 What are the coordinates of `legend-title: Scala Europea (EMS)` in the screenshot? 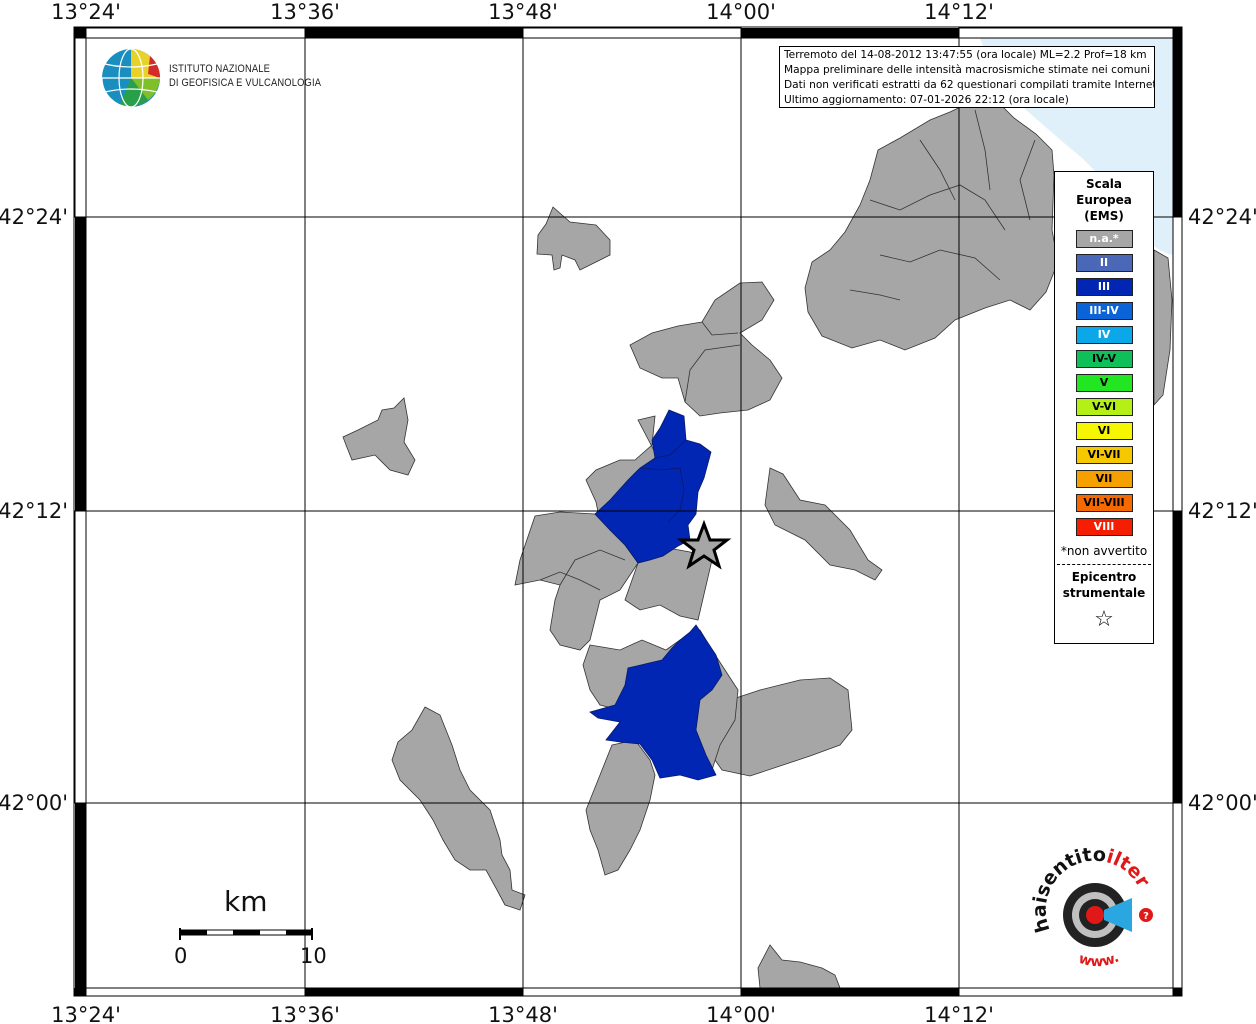 It's located at (1104, 200).